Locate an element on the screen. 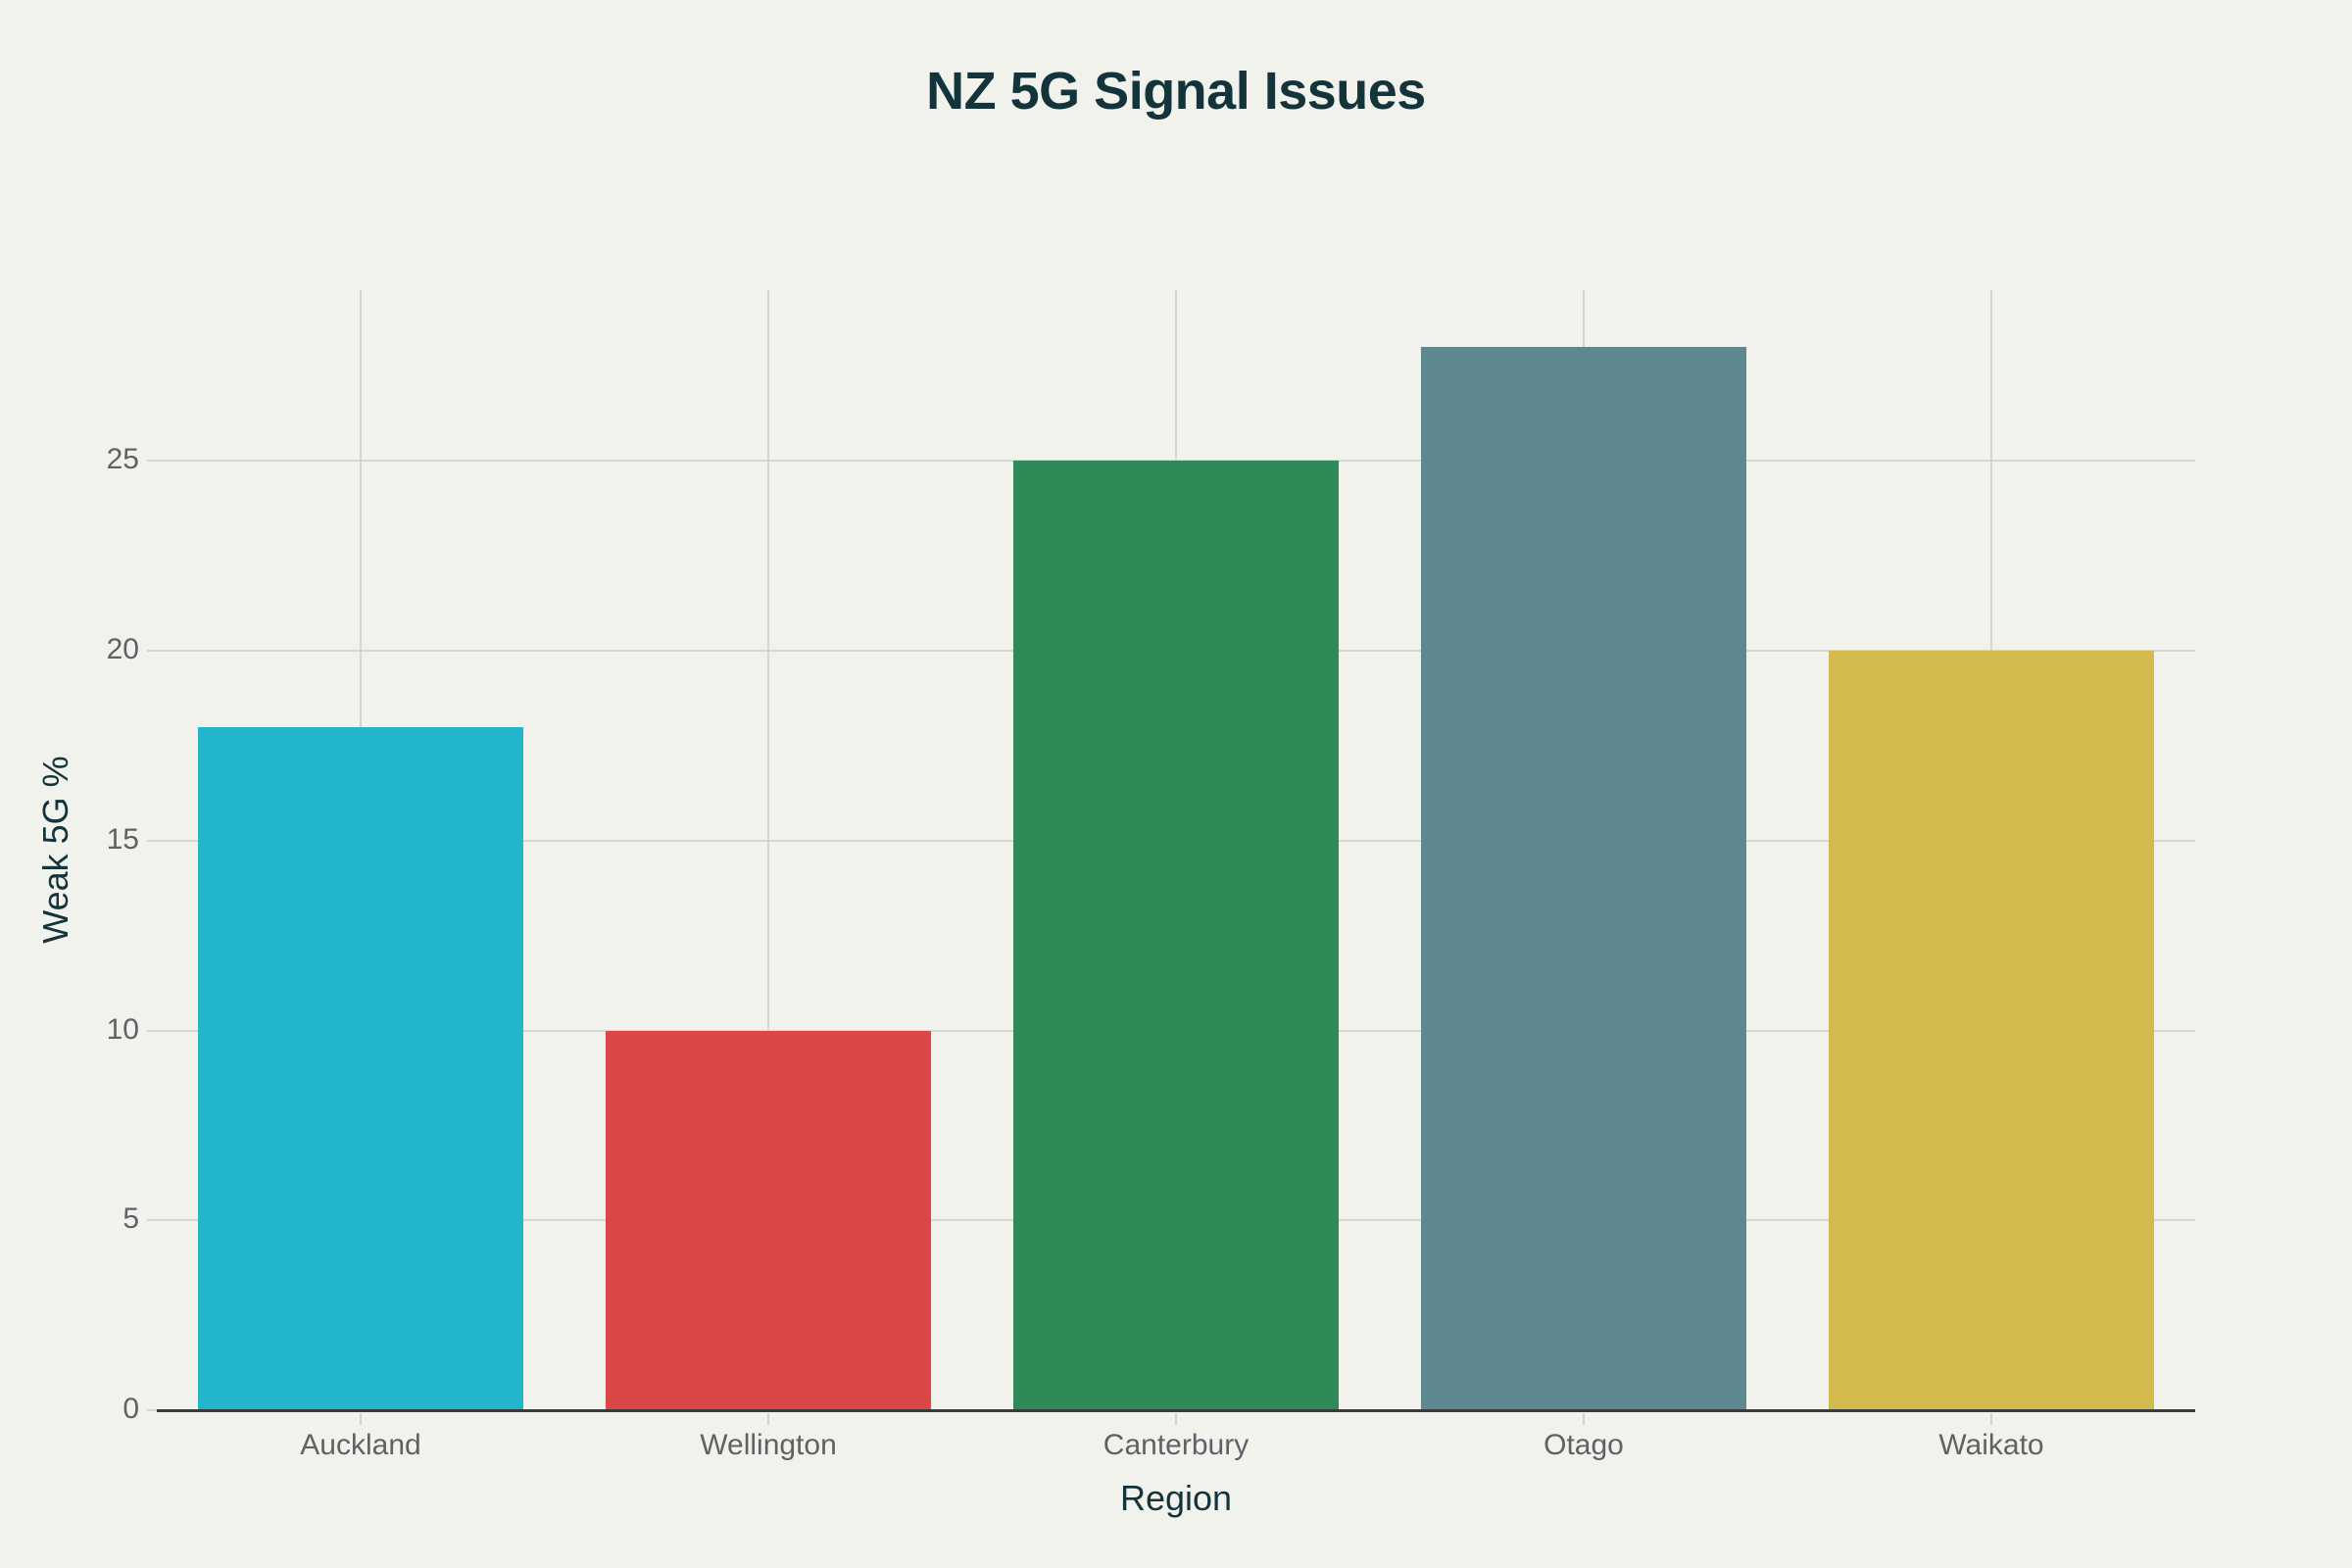 This screenshot has width=2352, height=1568. bar-otago is located at coordinates (1583, 878).